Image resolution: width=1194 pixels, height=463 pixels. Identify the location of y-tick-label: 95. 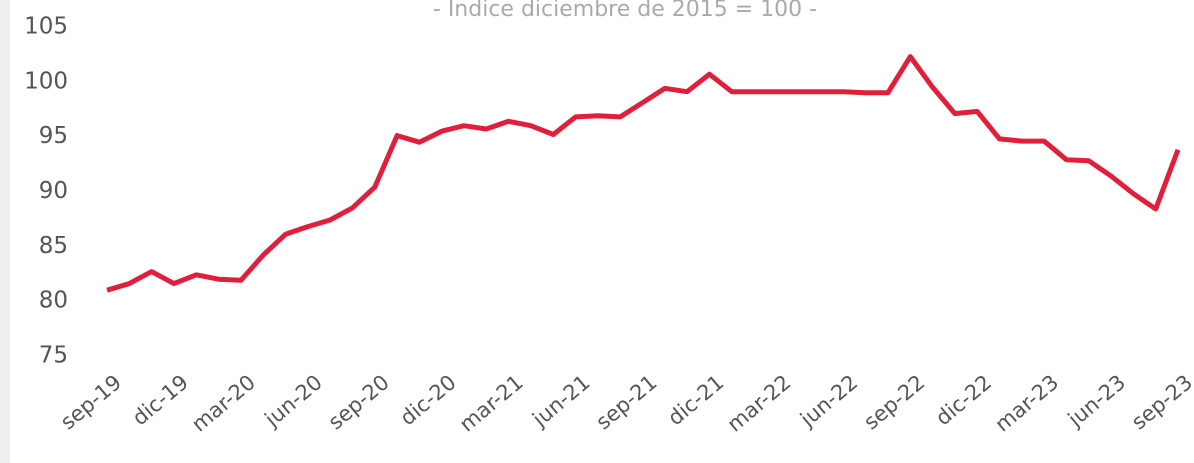
(53, 136).